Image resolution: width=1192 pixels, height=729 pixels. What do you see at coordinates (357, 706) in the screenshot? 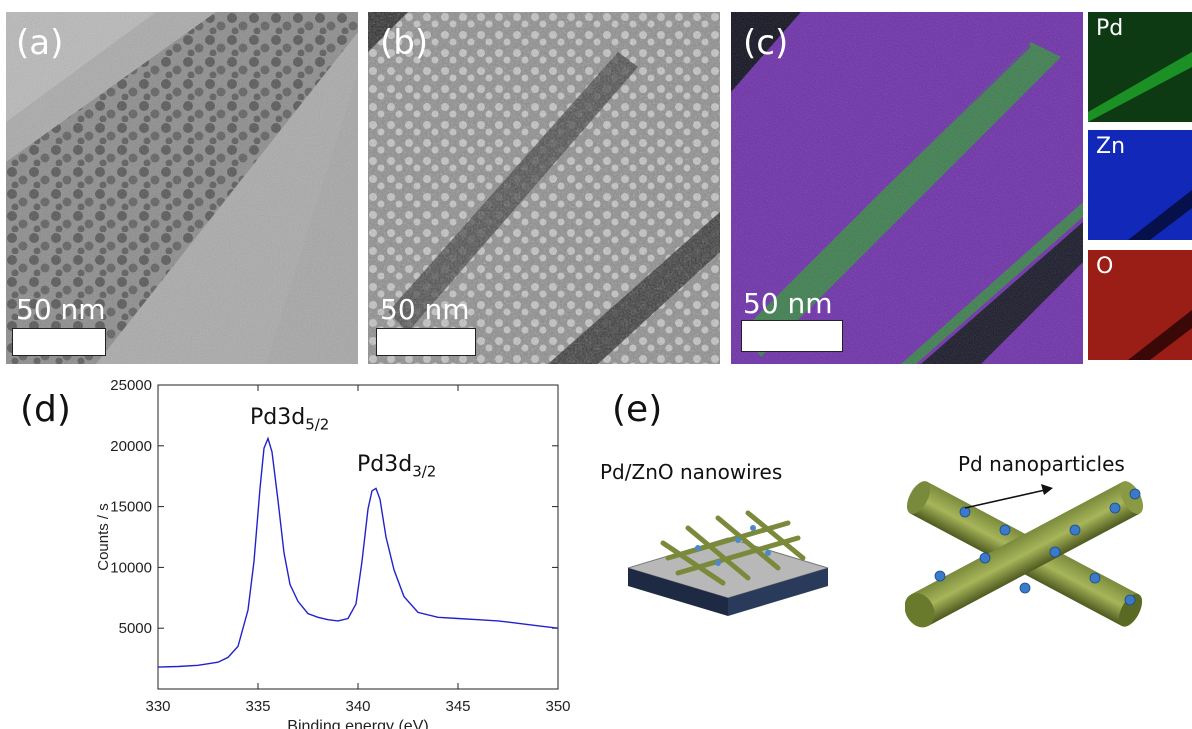
I see `x-tick-label-2: 340` at bounding box center [357, 706].